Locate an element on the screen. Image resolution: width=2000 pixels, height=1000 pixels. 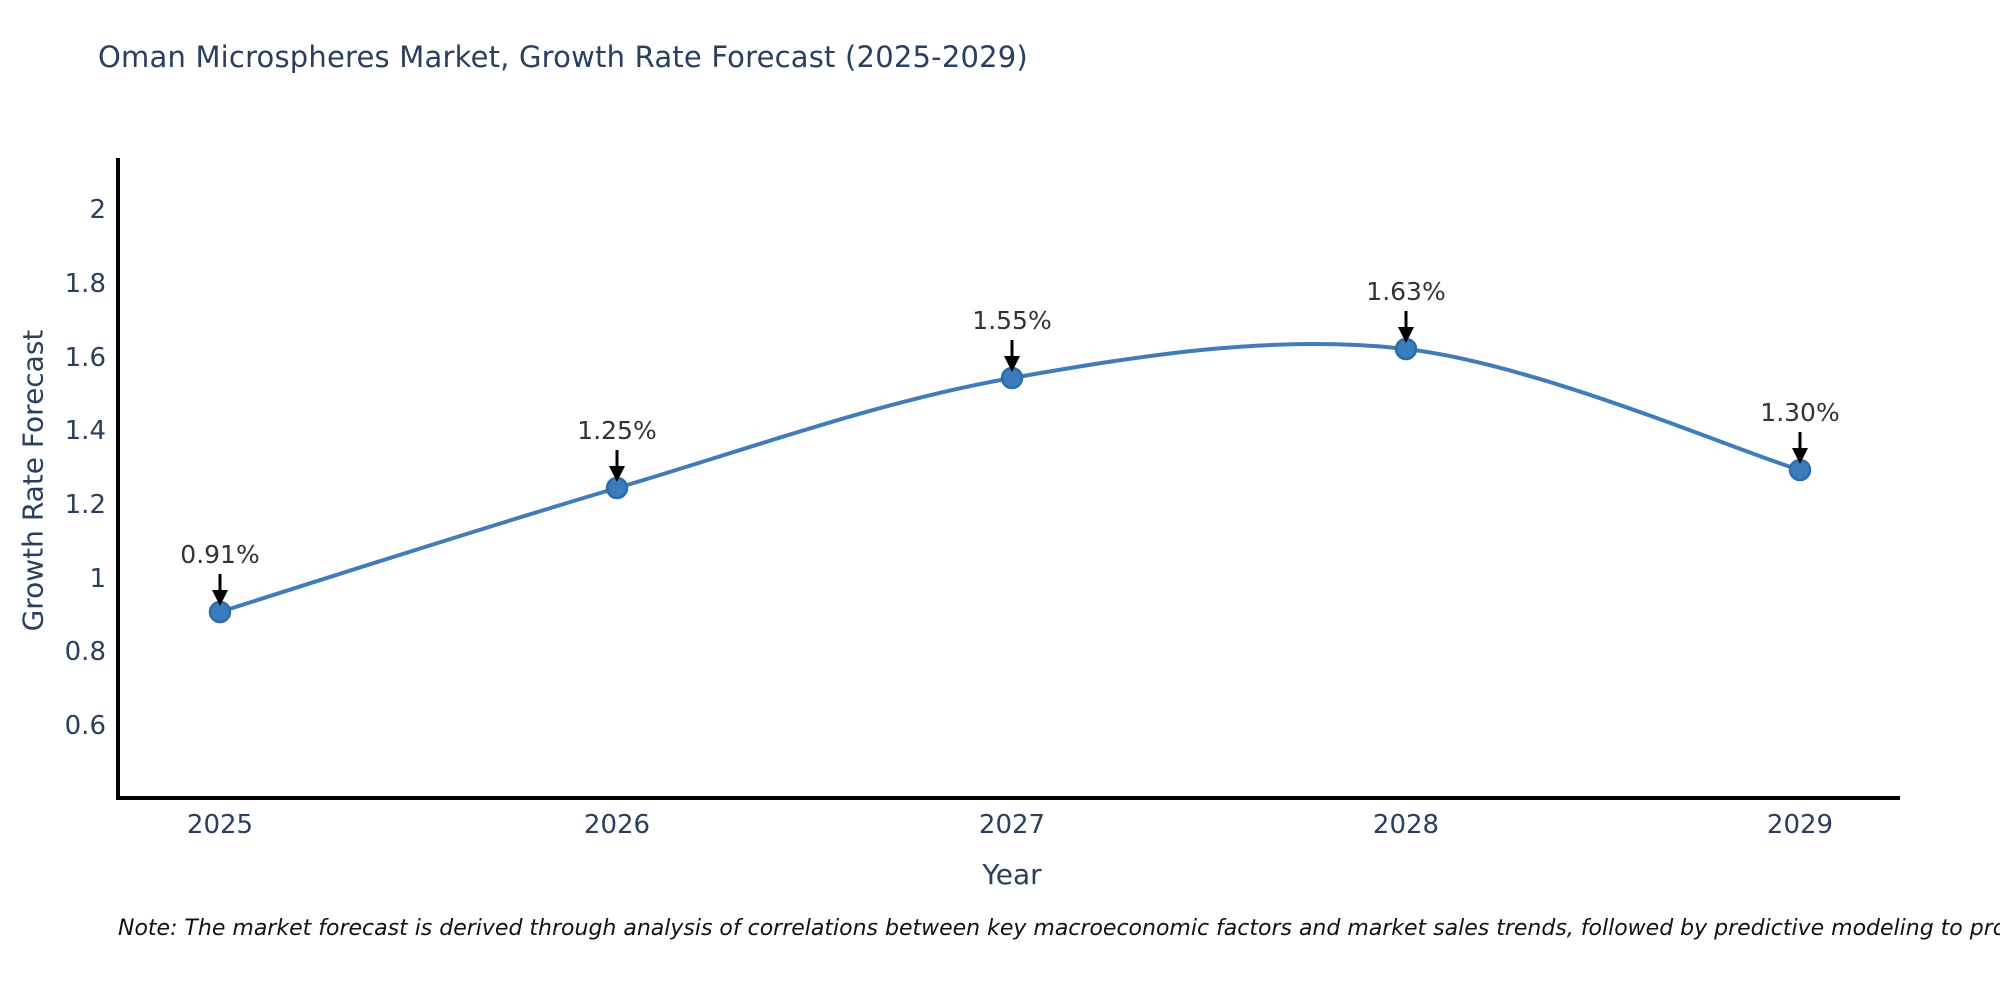
x-tick-label: 2027 is located at coordinates (1012, 825).